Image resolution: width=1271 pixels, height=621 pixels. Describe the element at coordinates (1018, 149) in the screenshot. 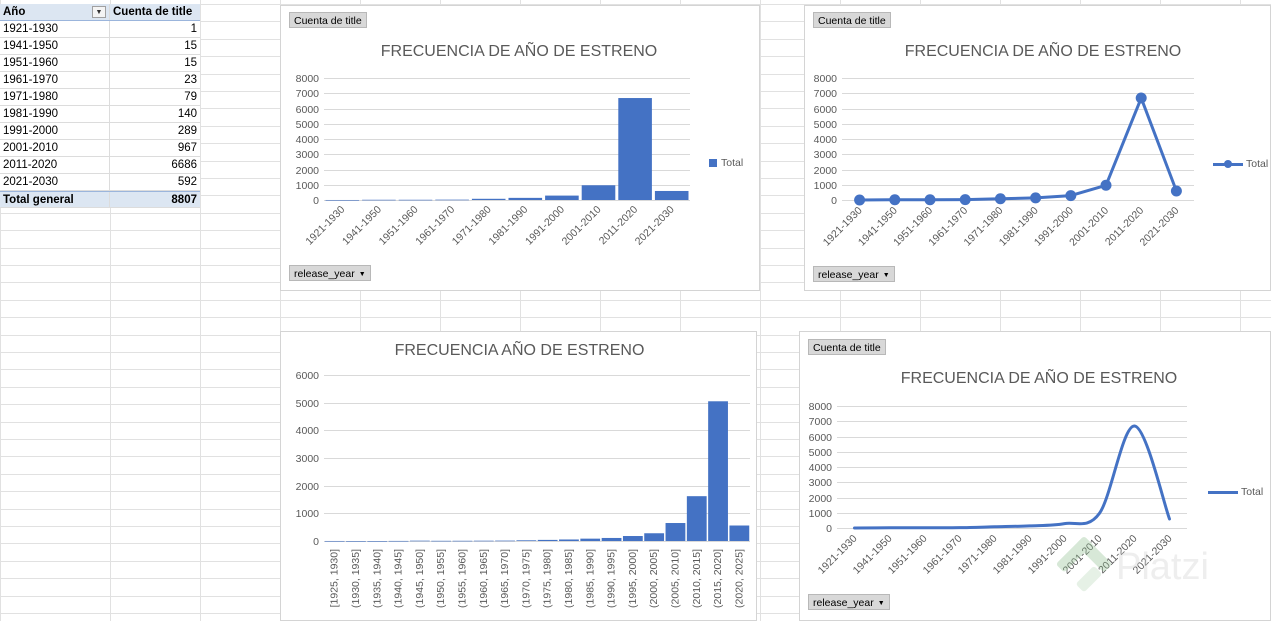

I see `series-line` at that location.